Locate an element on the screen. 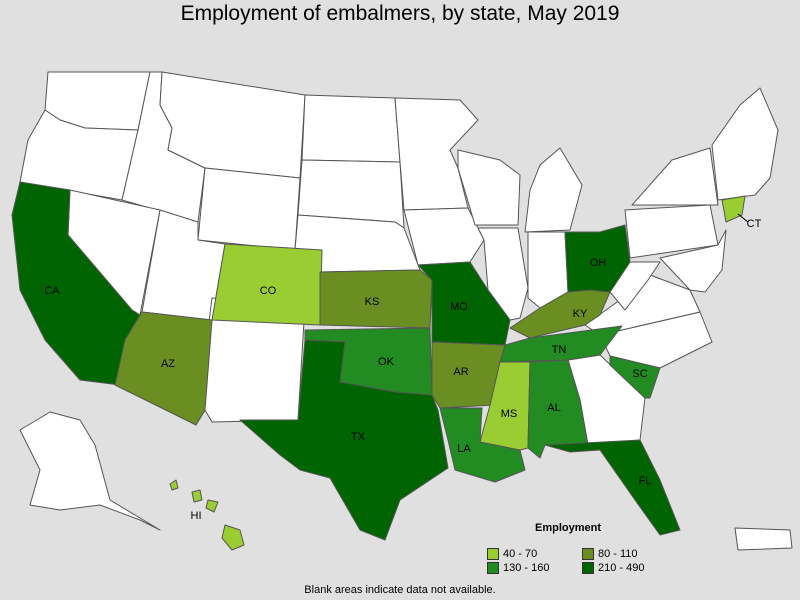  legend-item-40-70: 40 - 70 is located at coordinates (512, 554).